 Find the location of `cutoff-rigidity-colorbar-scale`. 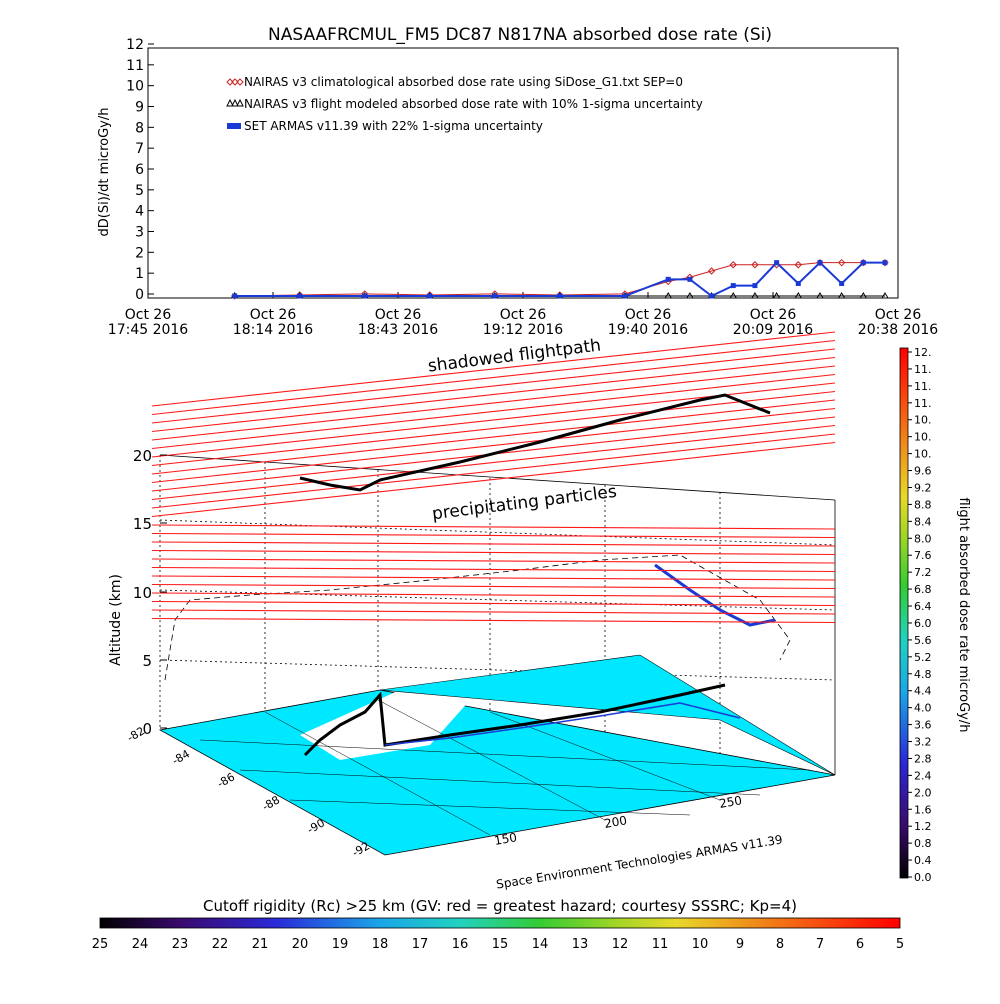

cutoff-rigidity-colorbar-scale is located at coordinates (500, 923).